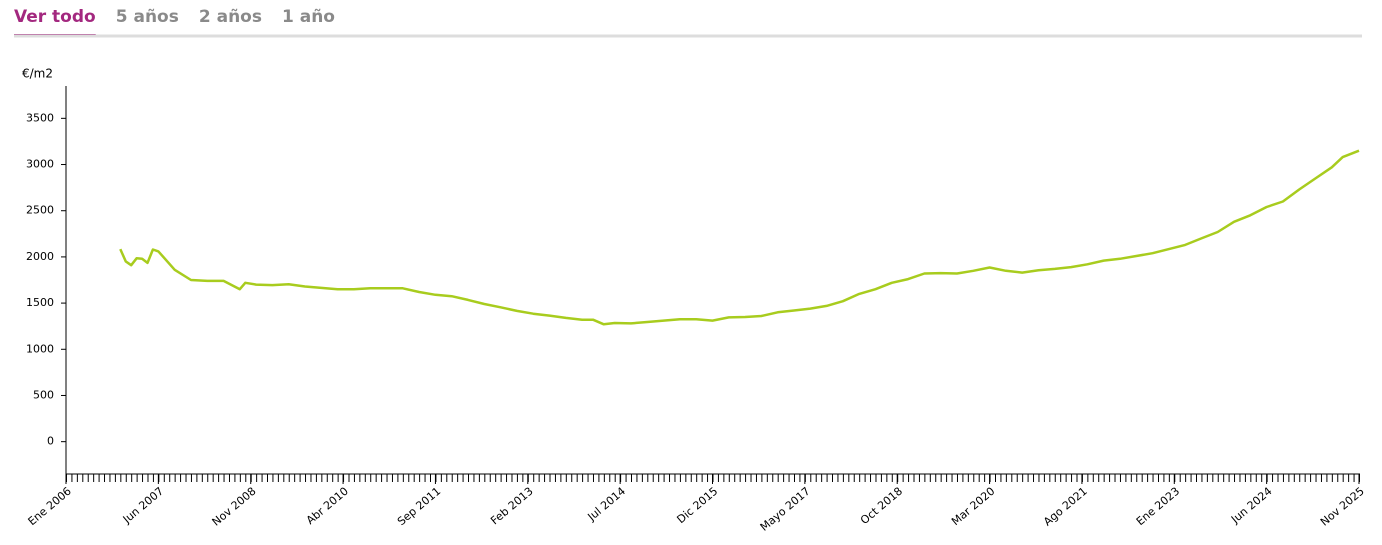  What do you see at coordinates (147, 17) in the screenshot?
I see `tab: 5 años` at bounding box center [147, 17].